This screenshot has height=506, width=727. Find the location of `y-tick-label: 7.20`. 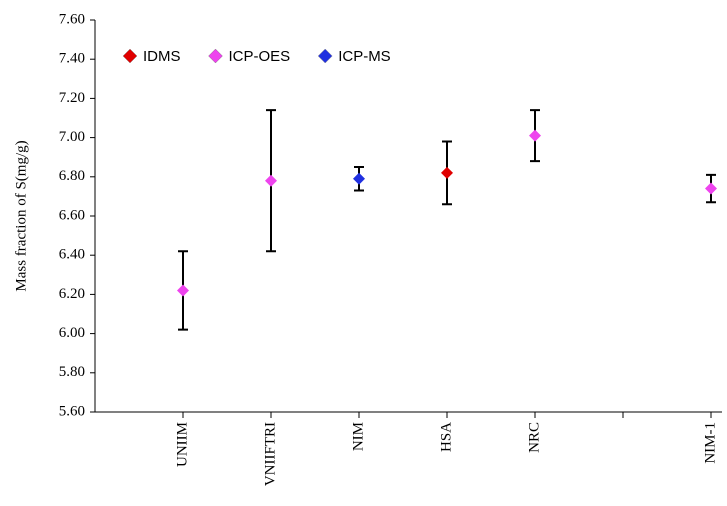

y-tick-label: 7.20 is located at coordinates (72, 98).